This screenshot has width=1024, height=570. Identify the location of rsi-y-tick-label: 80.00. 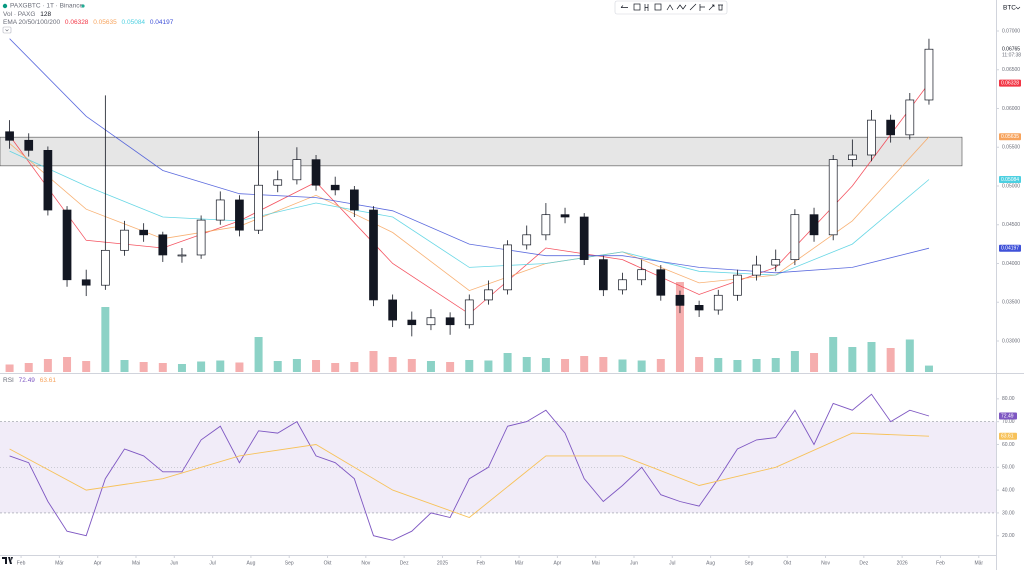
(1008, 399).